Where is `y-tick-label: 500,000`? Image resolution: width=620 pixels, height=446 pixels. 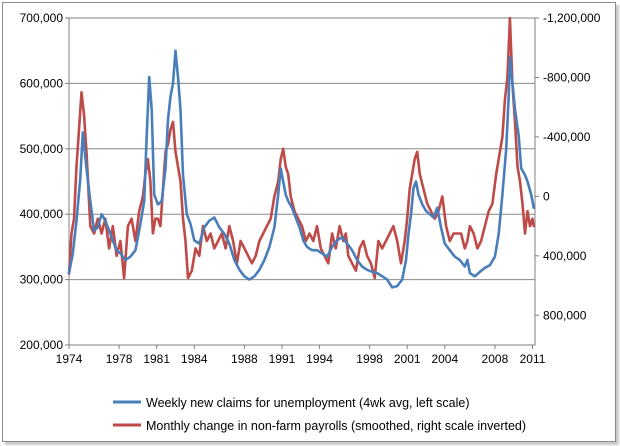
y-tick-label: 500,000 is located at coordinates (42, 149).